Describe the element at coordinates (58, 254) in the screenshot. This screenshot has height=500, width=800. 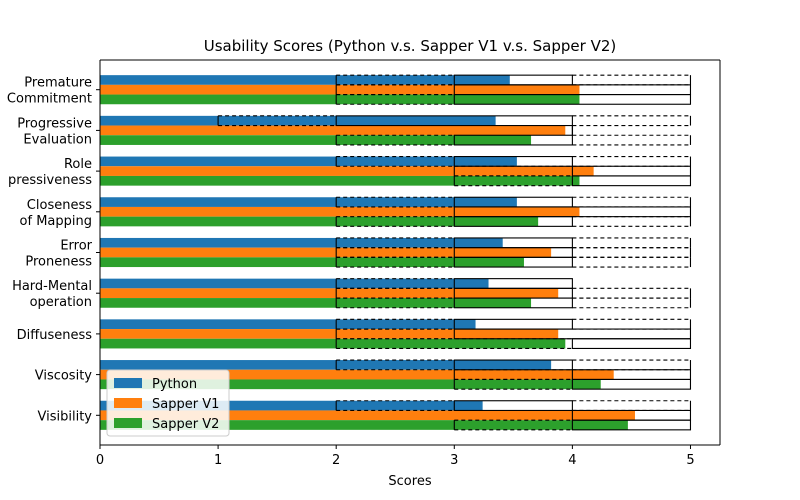
I see `y-tick-label: Error Proneness` at that location.